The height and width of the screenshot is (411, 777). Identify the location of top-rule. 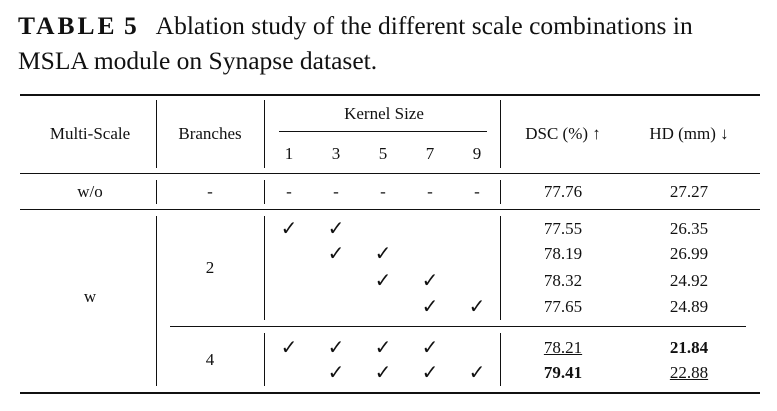
(390, 95).